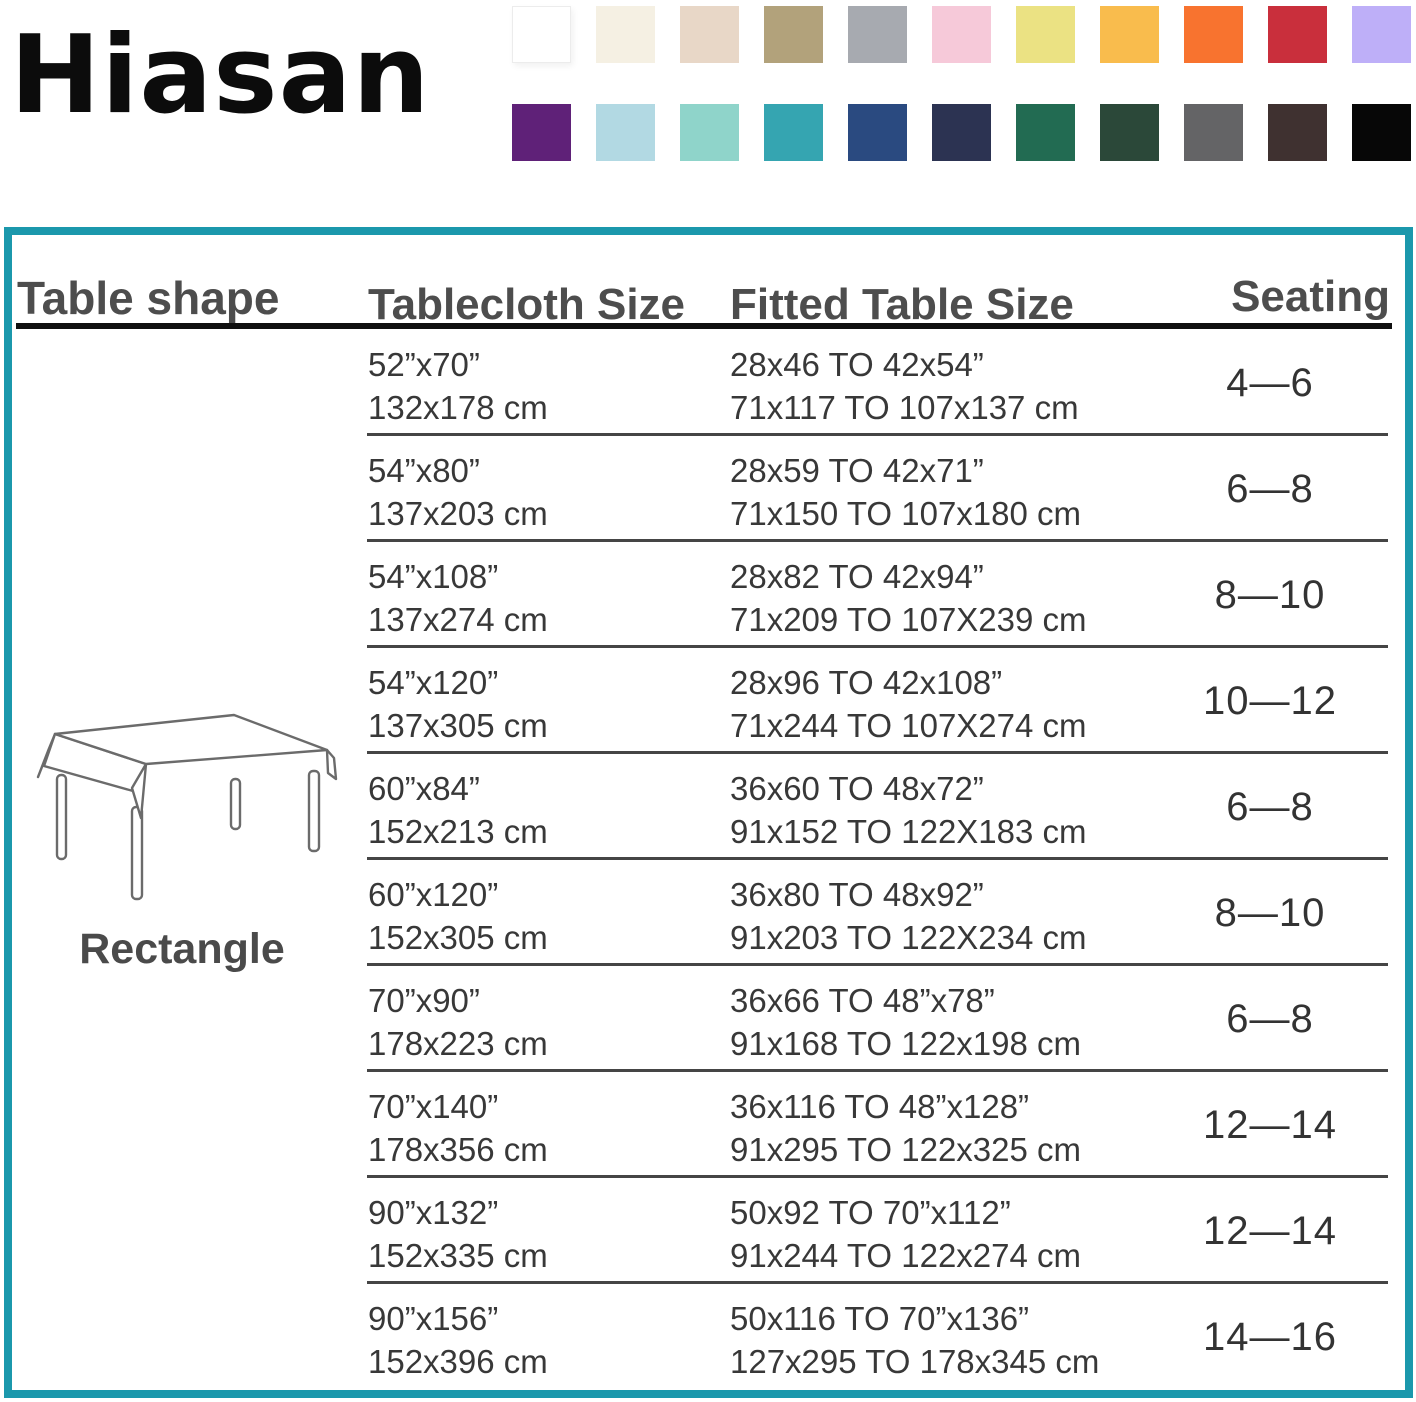 This screenshot has width=1416, height=1402. What do you see at coordinates (458, 725) in the screenshot?
I see `tablecloth-size-cm: 137x305 cm` at bounding box center [458, 725].